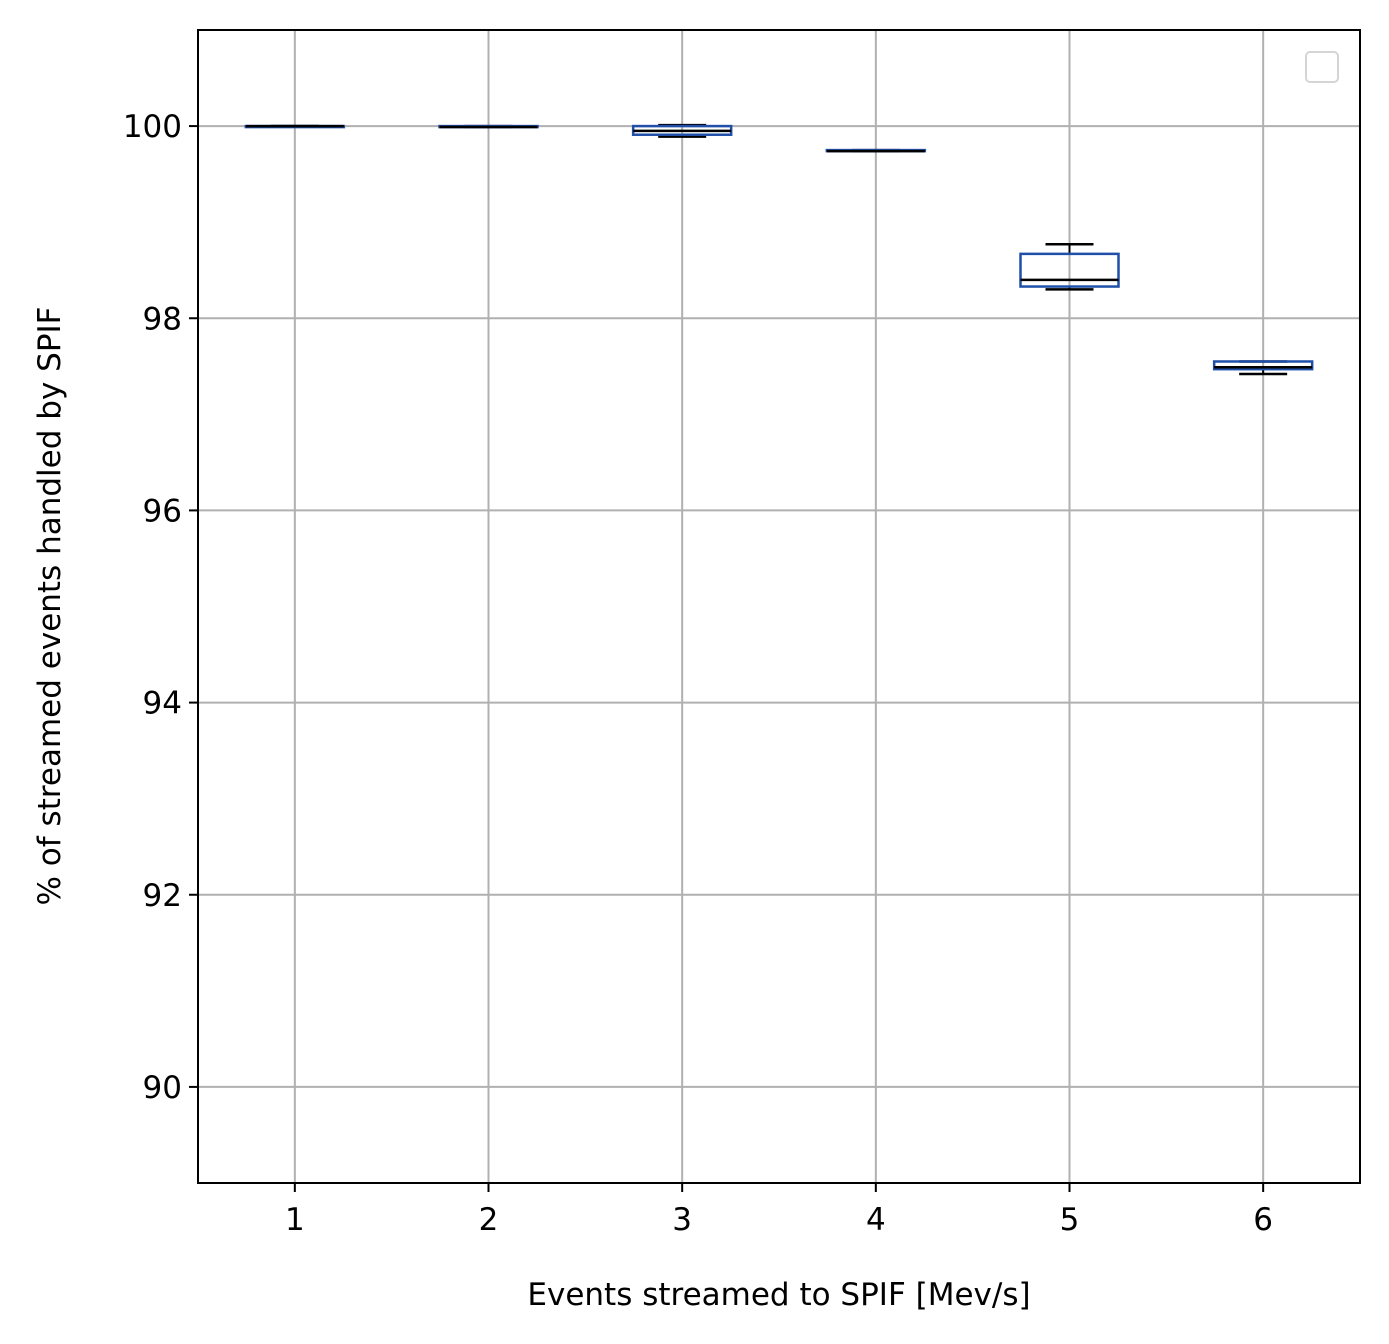  I want to click on x-tick-label: 5, so click(1070, 1220).